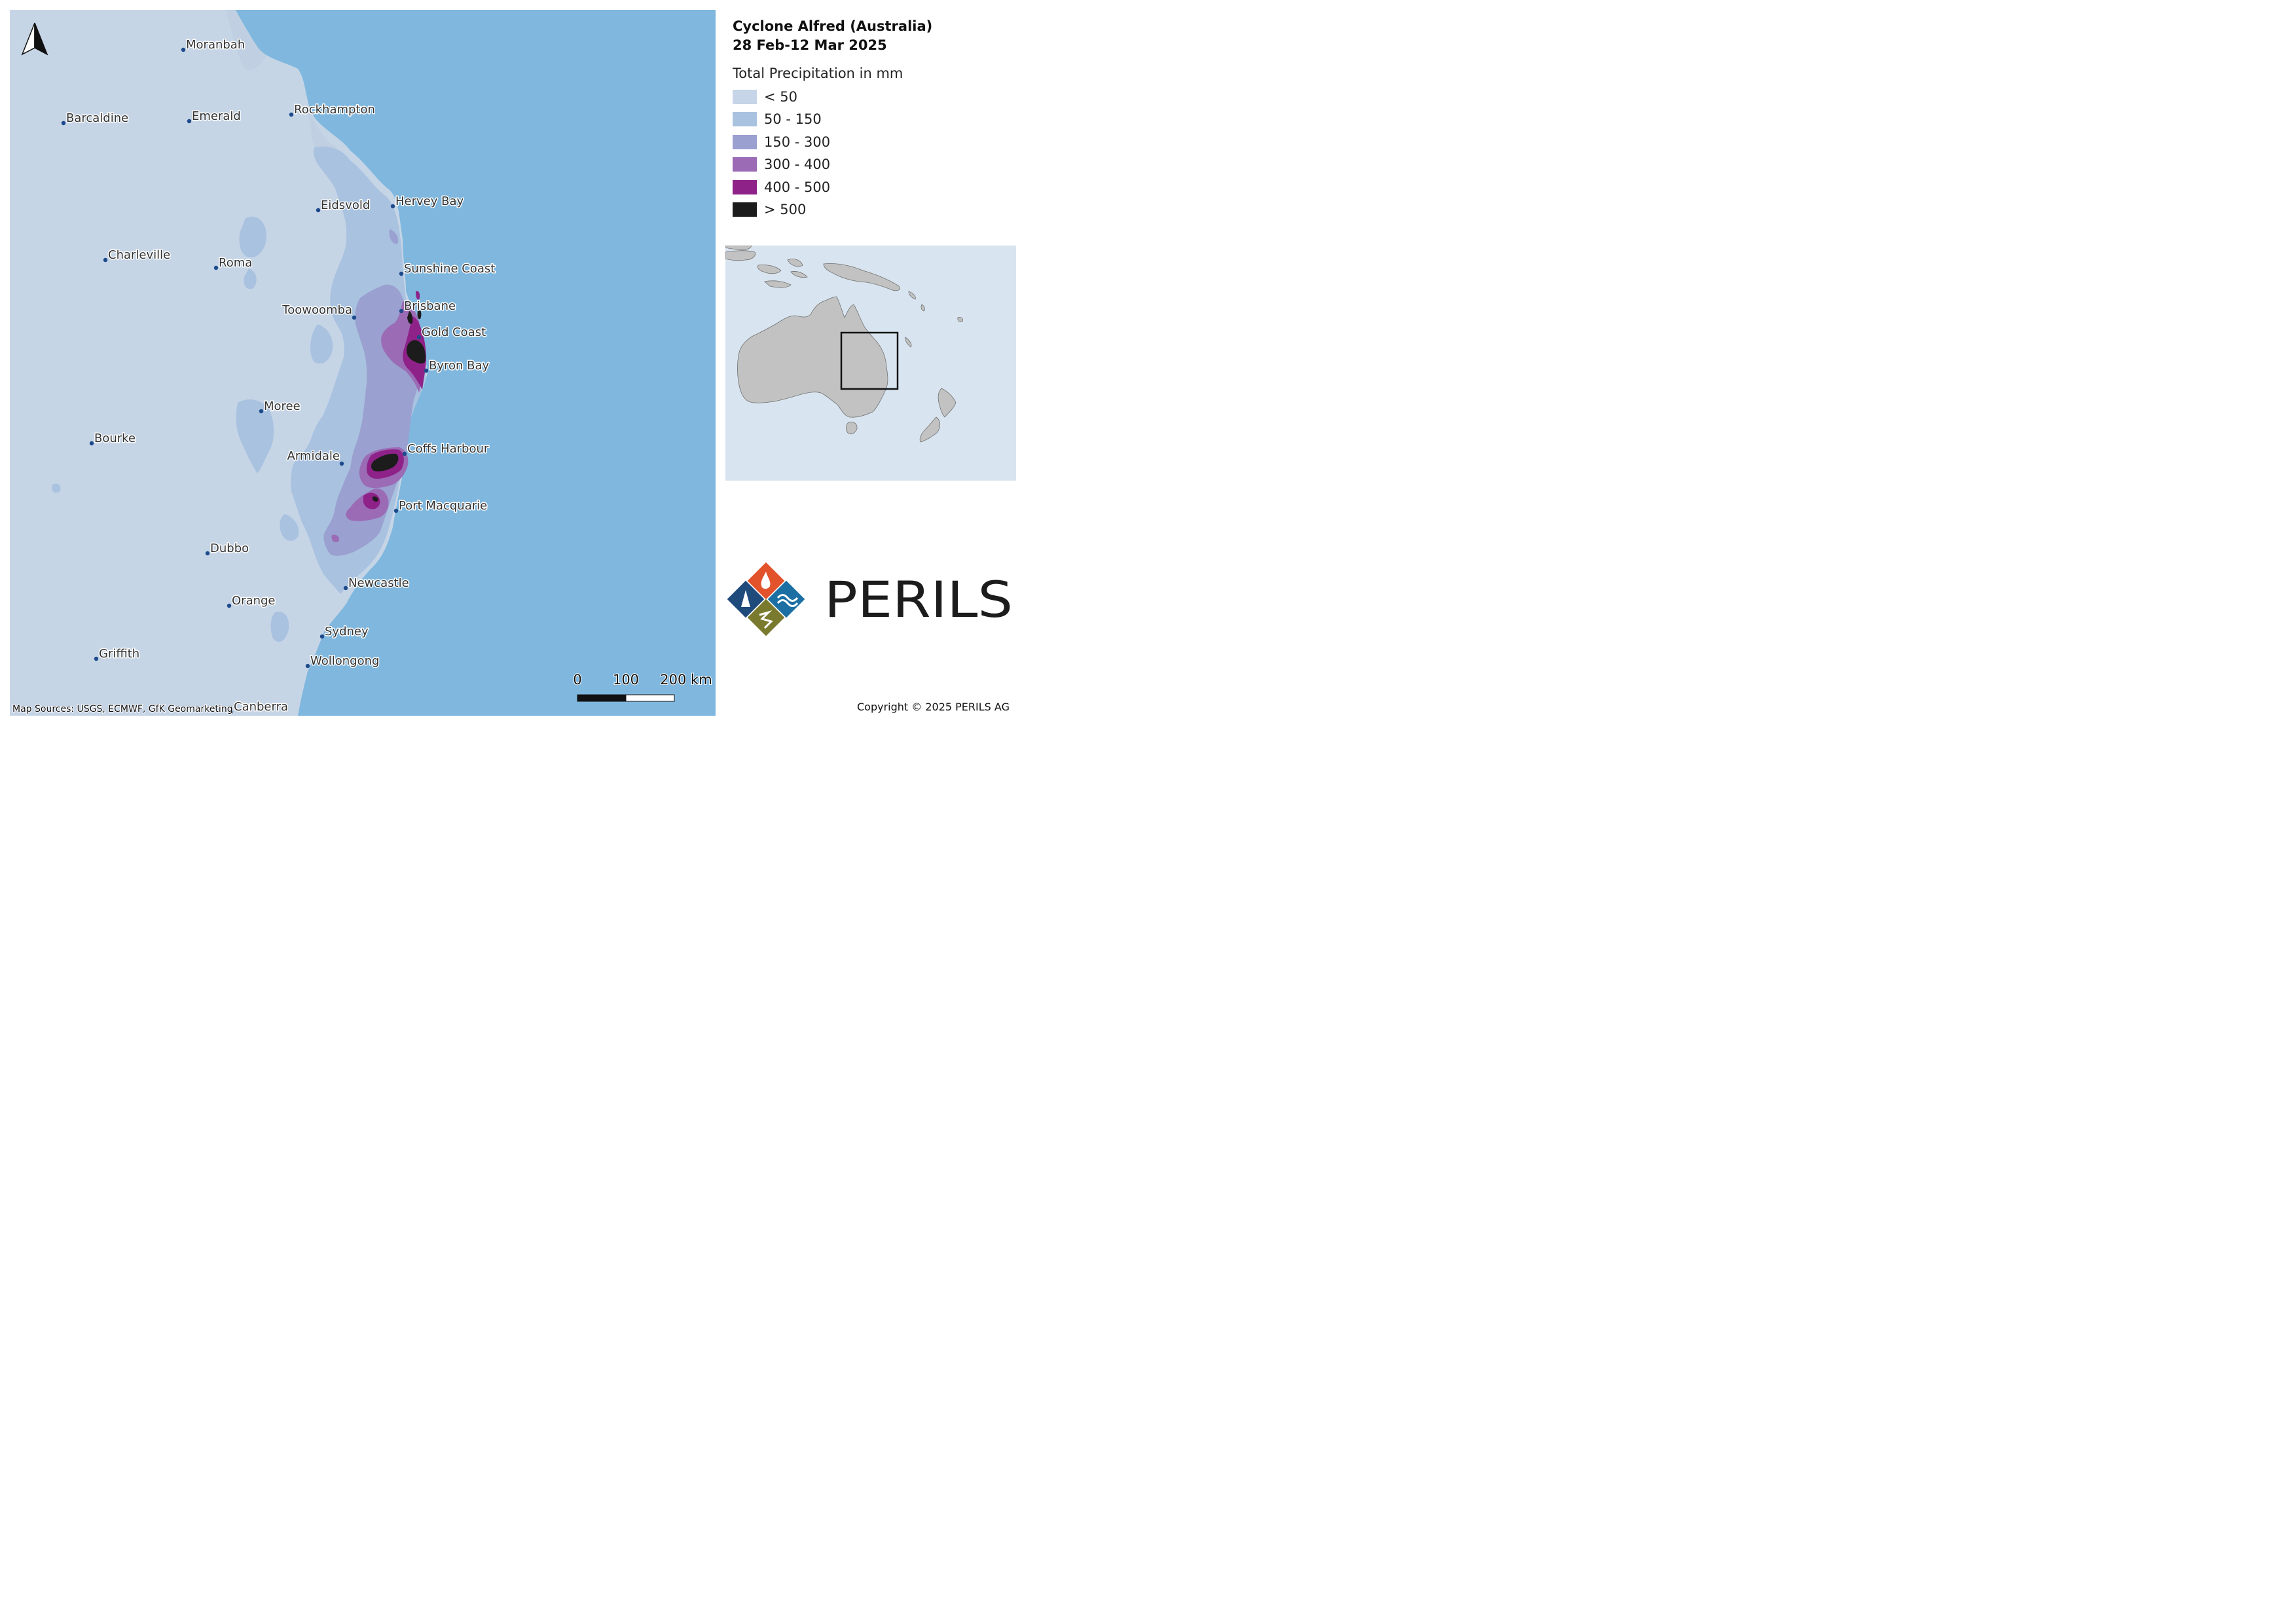  What do you see at coordinates (781, 164) in the screenshot?
I see `legend-item: 300 - 400` at bounding box center [781, 164].